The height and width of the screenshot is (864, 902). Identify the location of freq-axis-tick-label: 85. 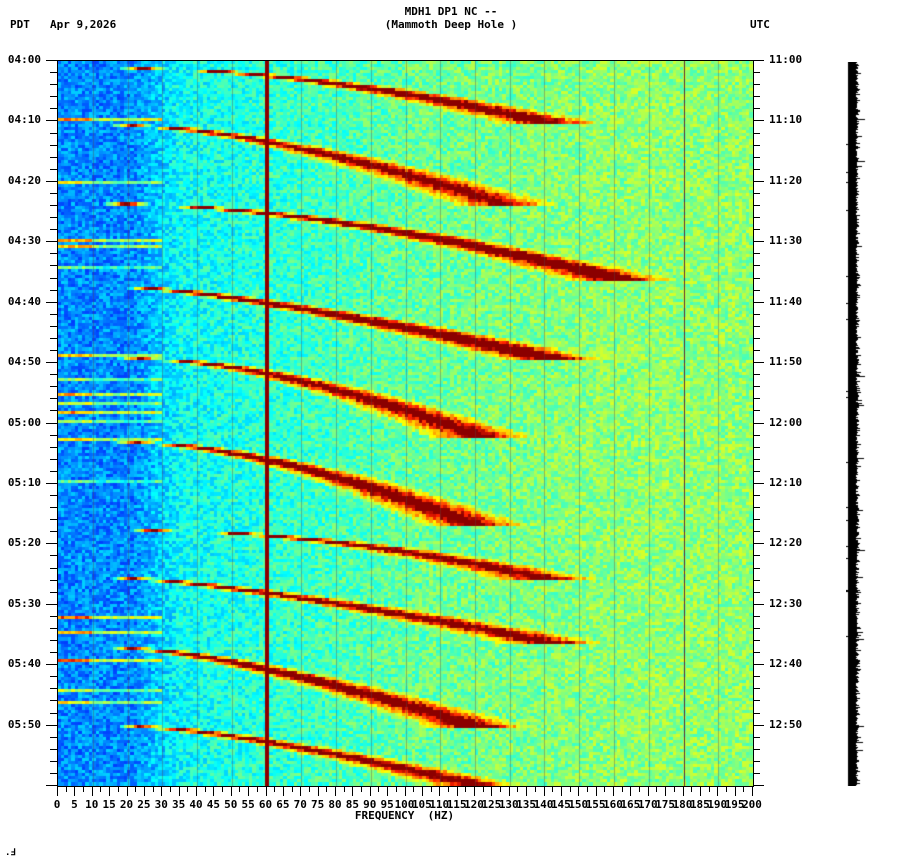
(352, 804).